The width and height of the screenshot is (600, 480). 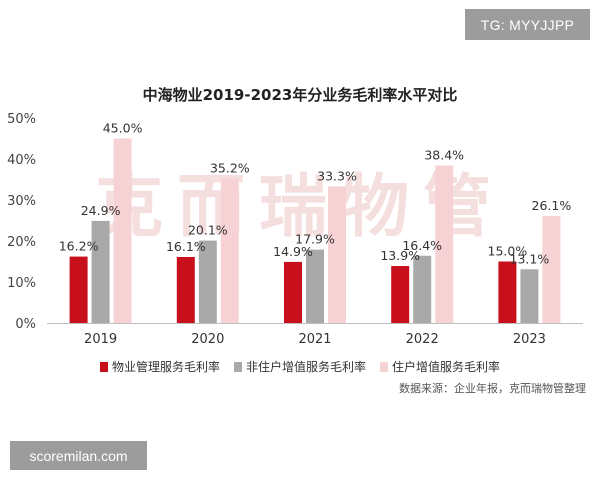 I want to click on y-tick-label: 30%, so click(x=21, y=201).